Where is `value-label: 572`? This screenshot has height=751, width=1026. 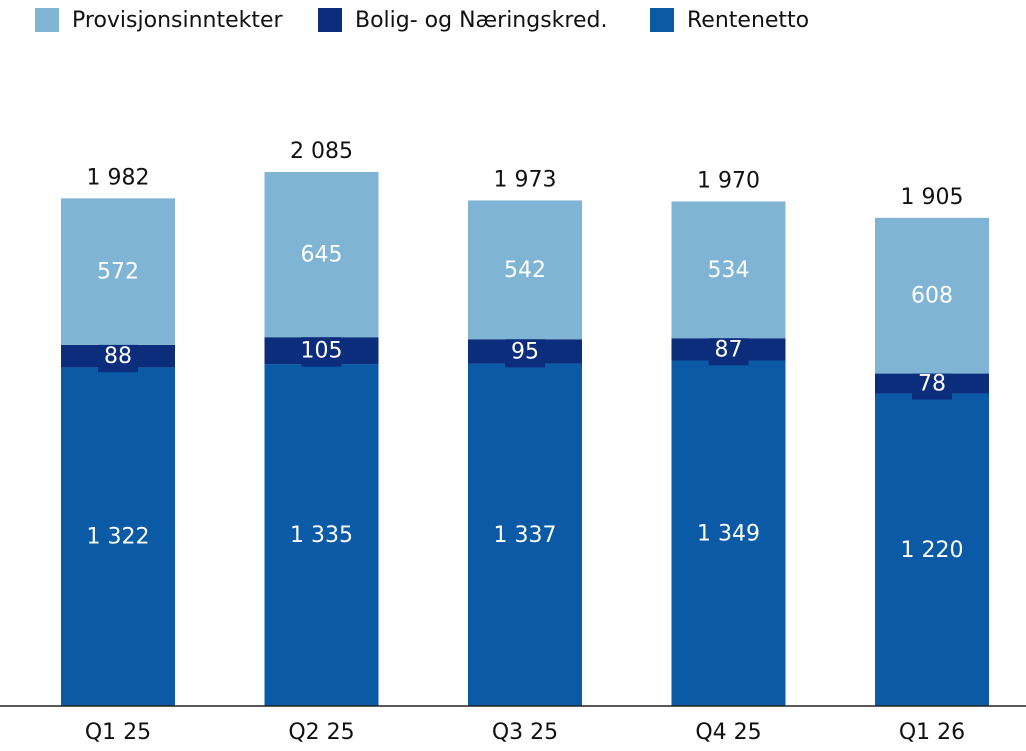
value-label: 572 is located at coordinates (118, 272).